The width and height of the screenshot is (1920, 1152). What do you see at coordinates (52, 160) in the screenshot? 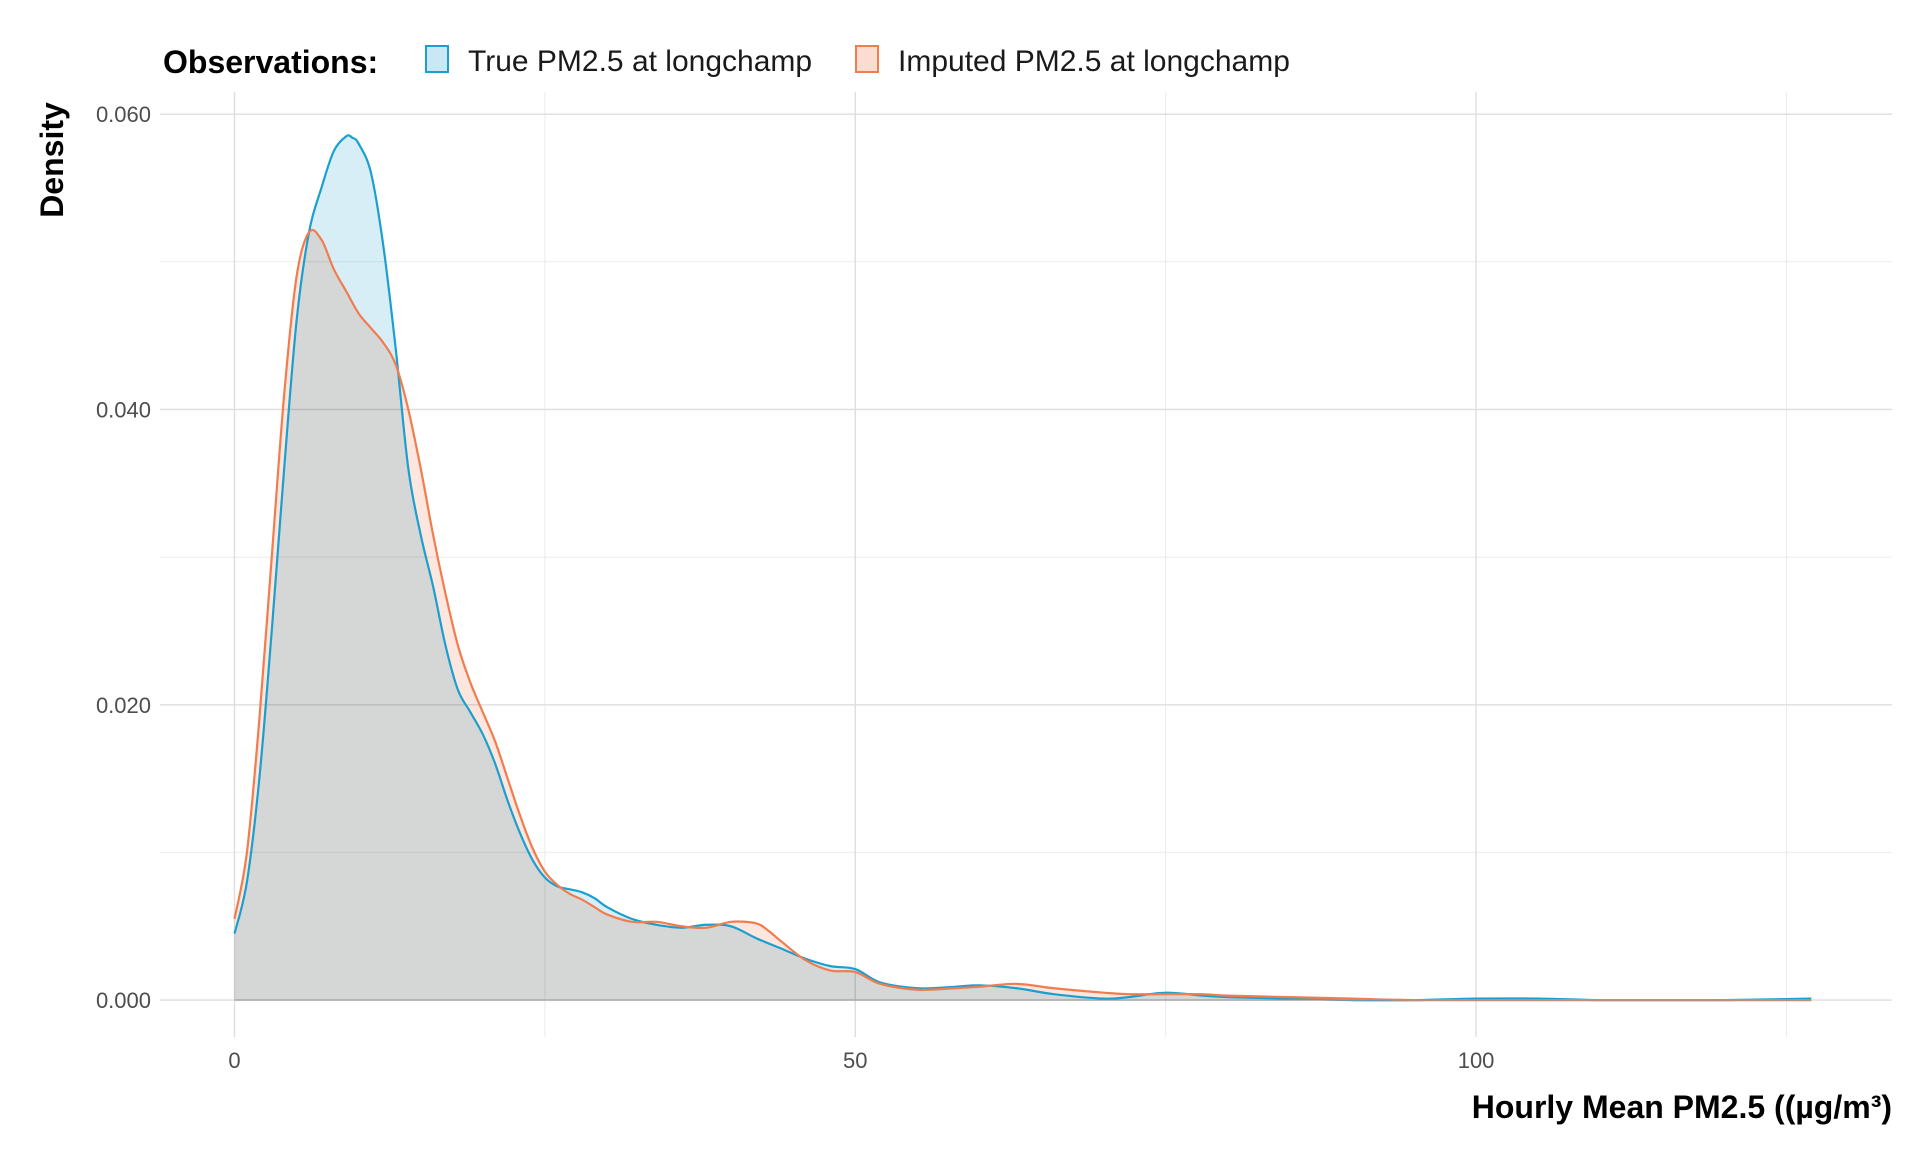
I see `y-axis-title: Density` at bounding box center [52, 160].